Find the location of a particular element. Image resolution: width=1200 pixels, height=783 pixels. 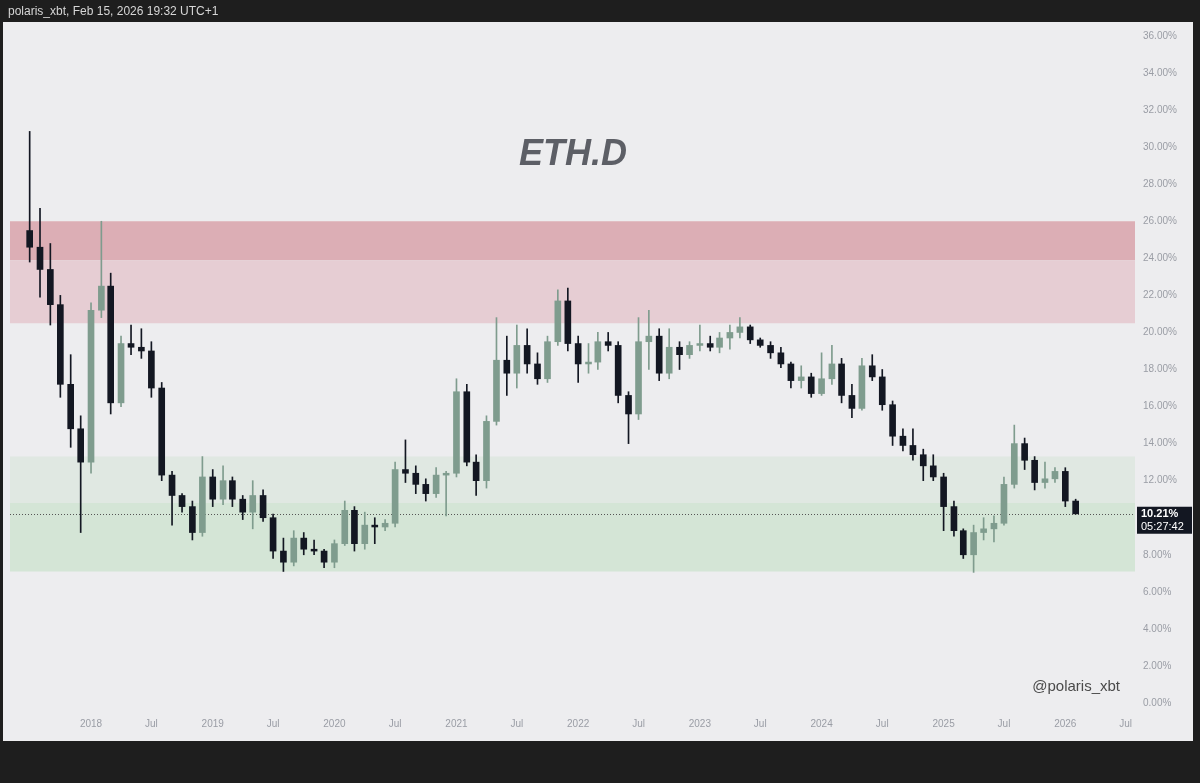

x-tick-label: 2025 is located at coordinates (944, 723).